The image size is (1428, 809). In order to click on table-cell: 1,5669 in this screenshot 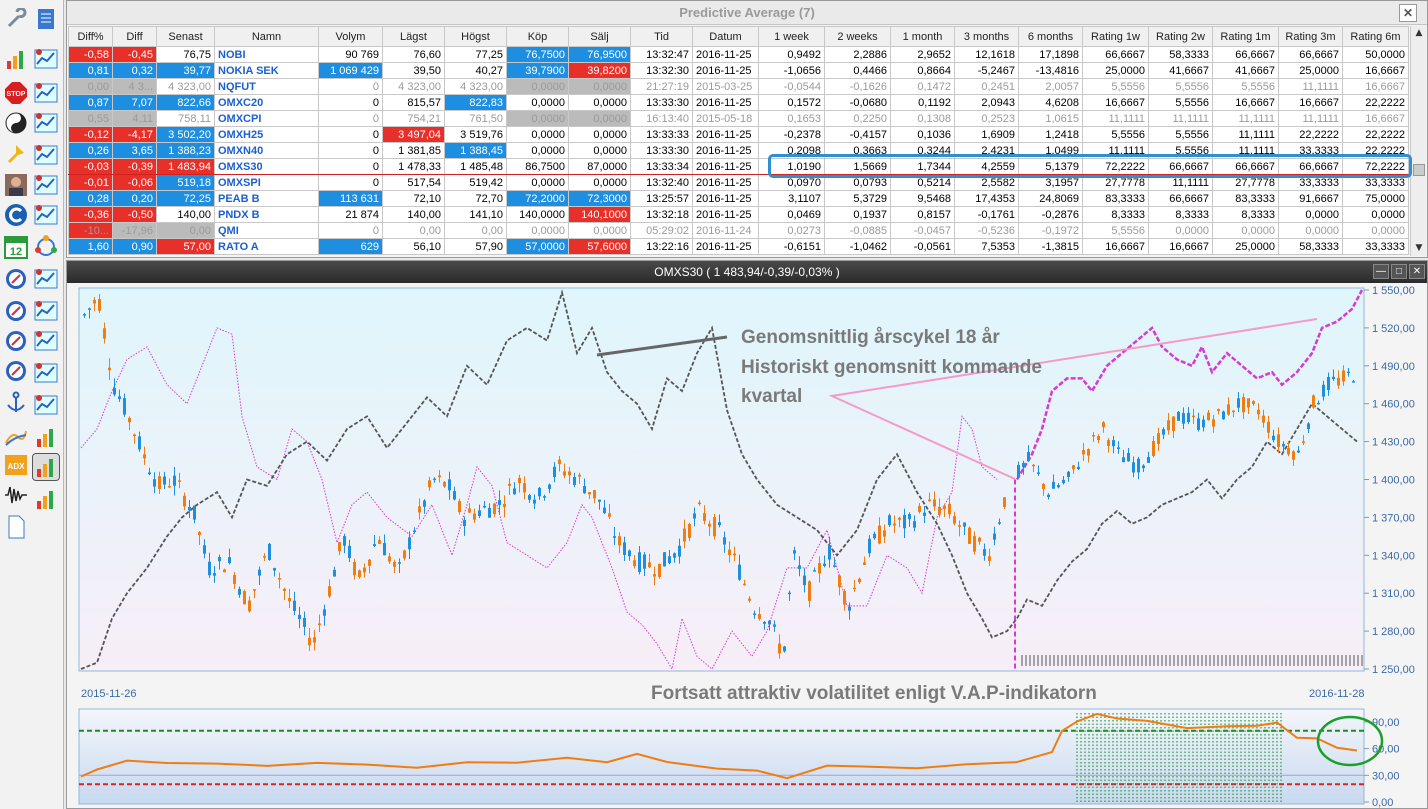, I will do `click(857, 166)`.